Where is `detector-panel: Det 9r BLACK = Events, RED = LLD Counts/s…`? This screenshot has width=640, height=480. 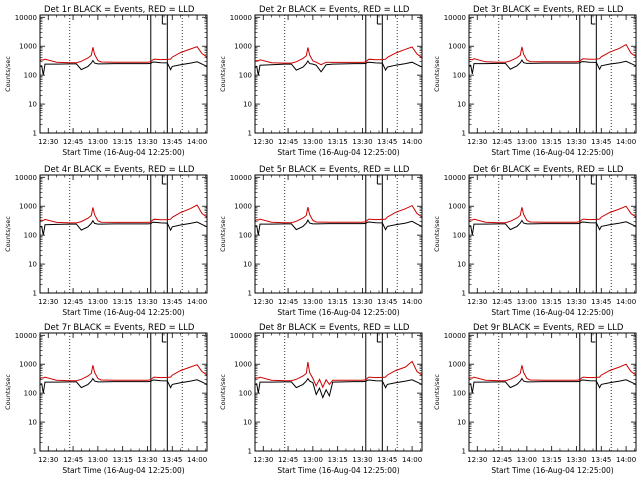 detector-panel: Det 9r BLACK = Events, RED = LLD Counts/s… is located at coordinates (535, 399).